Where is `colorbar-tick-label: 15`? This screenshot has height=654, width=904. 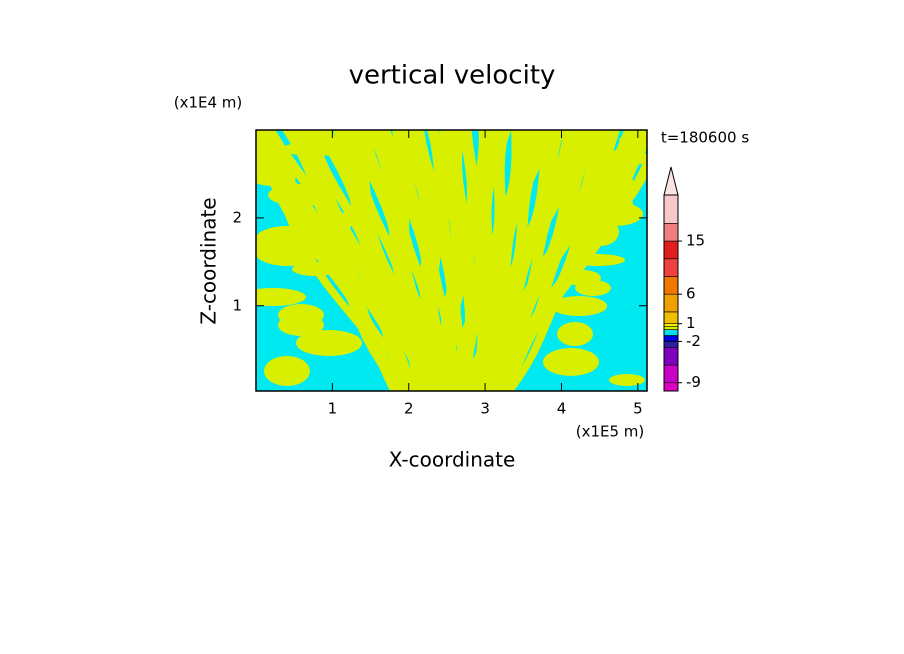
colorbar-tick-label: 15 is located at coordinates (695, 241).